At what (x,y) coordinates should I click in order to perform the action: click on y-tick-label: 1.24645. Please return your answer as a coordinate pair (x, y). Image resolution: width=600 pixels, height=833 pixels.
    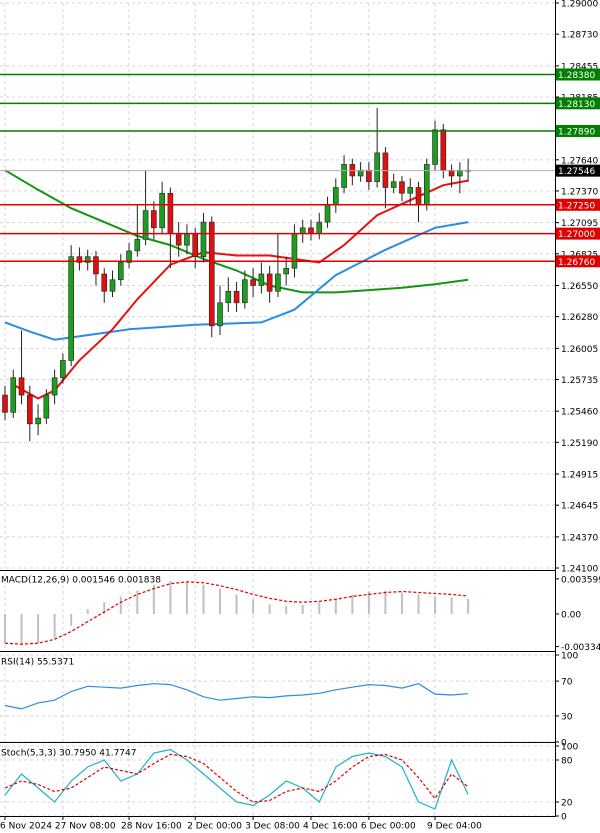
    Looking at the image, I should click on (579, 507).